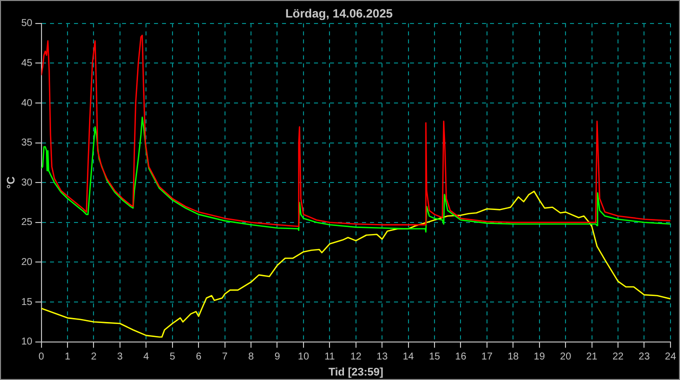 The width and height of the screenshot is (680, 380). Describe the element at coordinates (356, 372) in the screenshot. I see `x-axis-title: Tid [23:59]` at that location.